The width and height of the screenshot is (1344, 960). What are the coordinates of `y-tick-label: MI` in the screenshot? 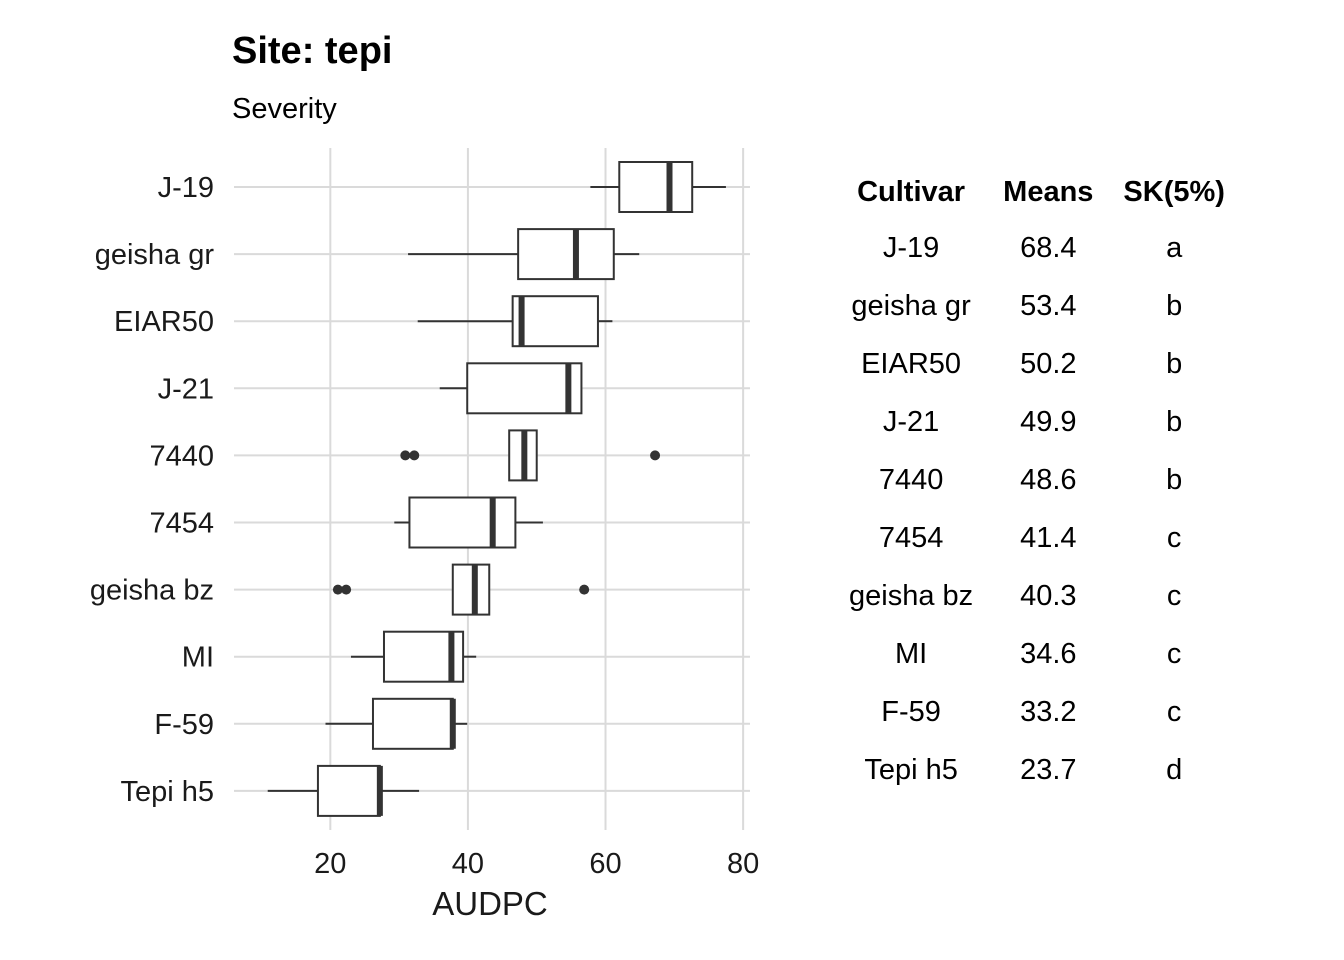 It's located at (198, 658).